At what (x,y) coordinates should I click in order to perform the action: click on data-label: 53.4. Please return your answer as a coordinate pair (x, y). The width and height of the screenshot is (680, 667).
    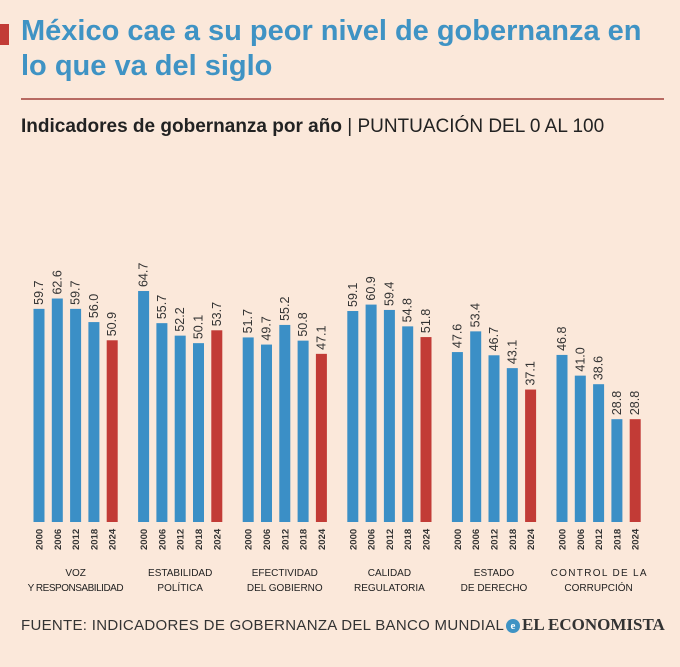
    Looking at the image, I should click on (476, 315).